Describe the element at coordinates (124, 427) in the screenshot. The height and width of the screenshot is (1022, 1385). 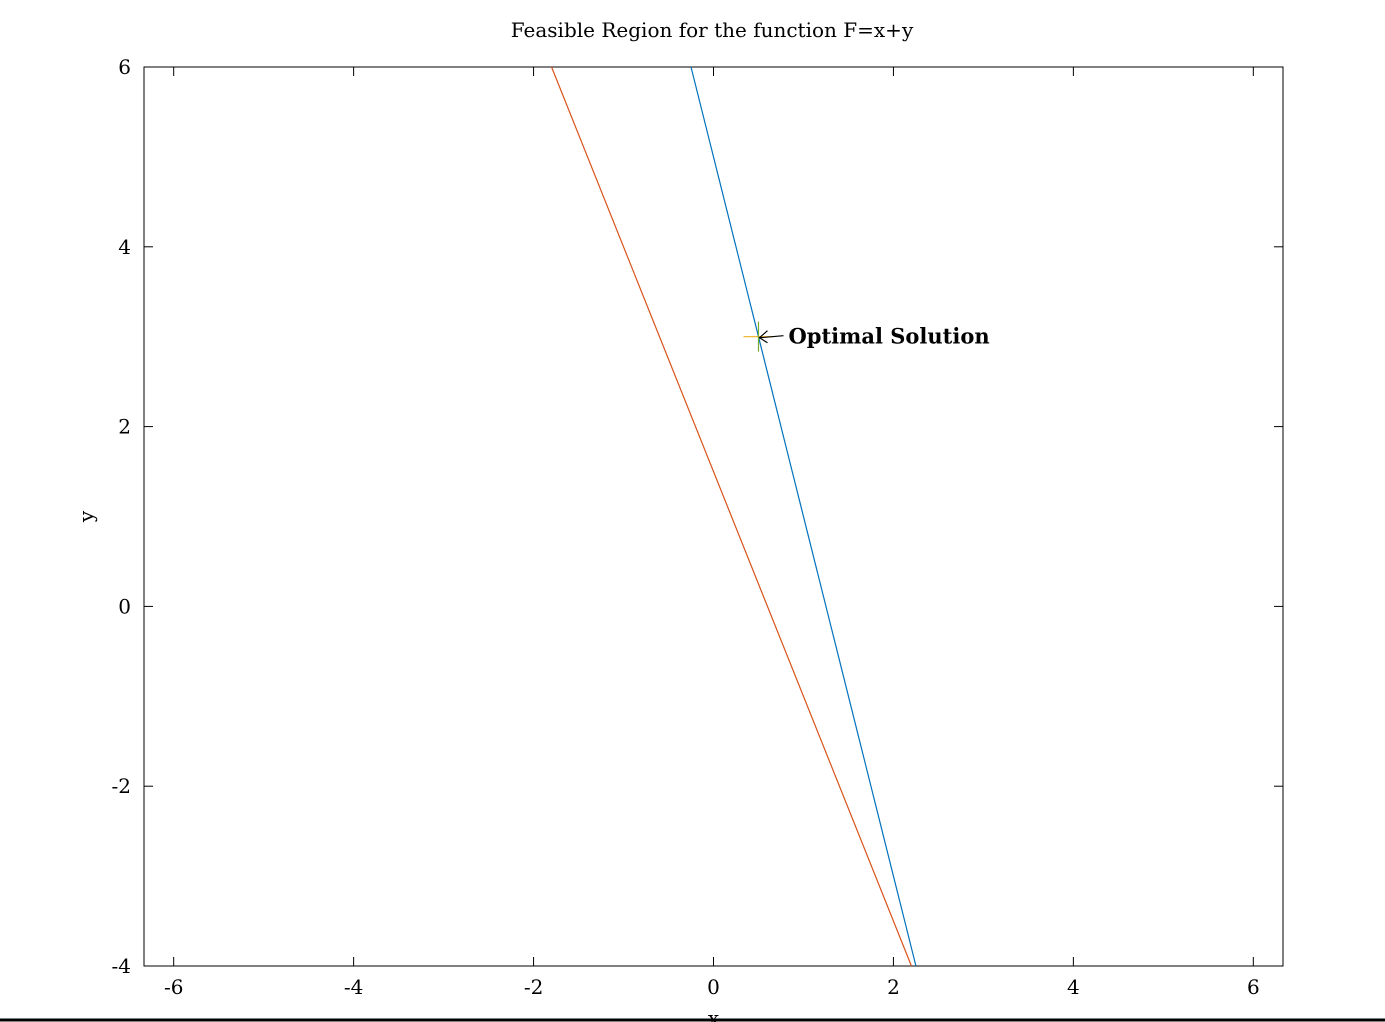
I see `y-tick-label: 2` at that location.